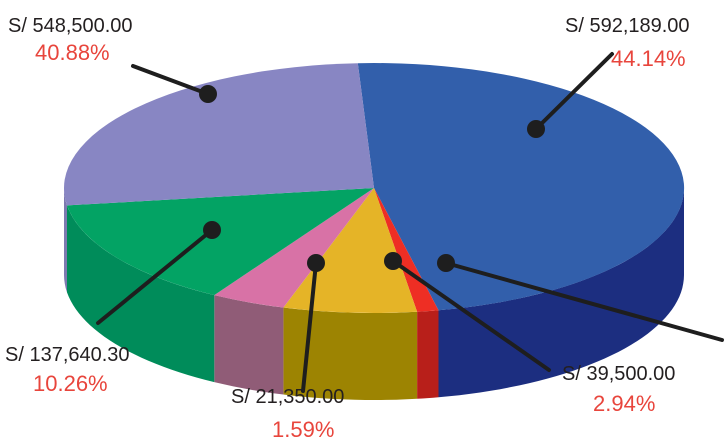 The height and width of the screenshot is (444, 726). Describe the element at coordinates (627, 26) in the screenshot. I see `slice-value-label: S/ 592,189.00` at that location.